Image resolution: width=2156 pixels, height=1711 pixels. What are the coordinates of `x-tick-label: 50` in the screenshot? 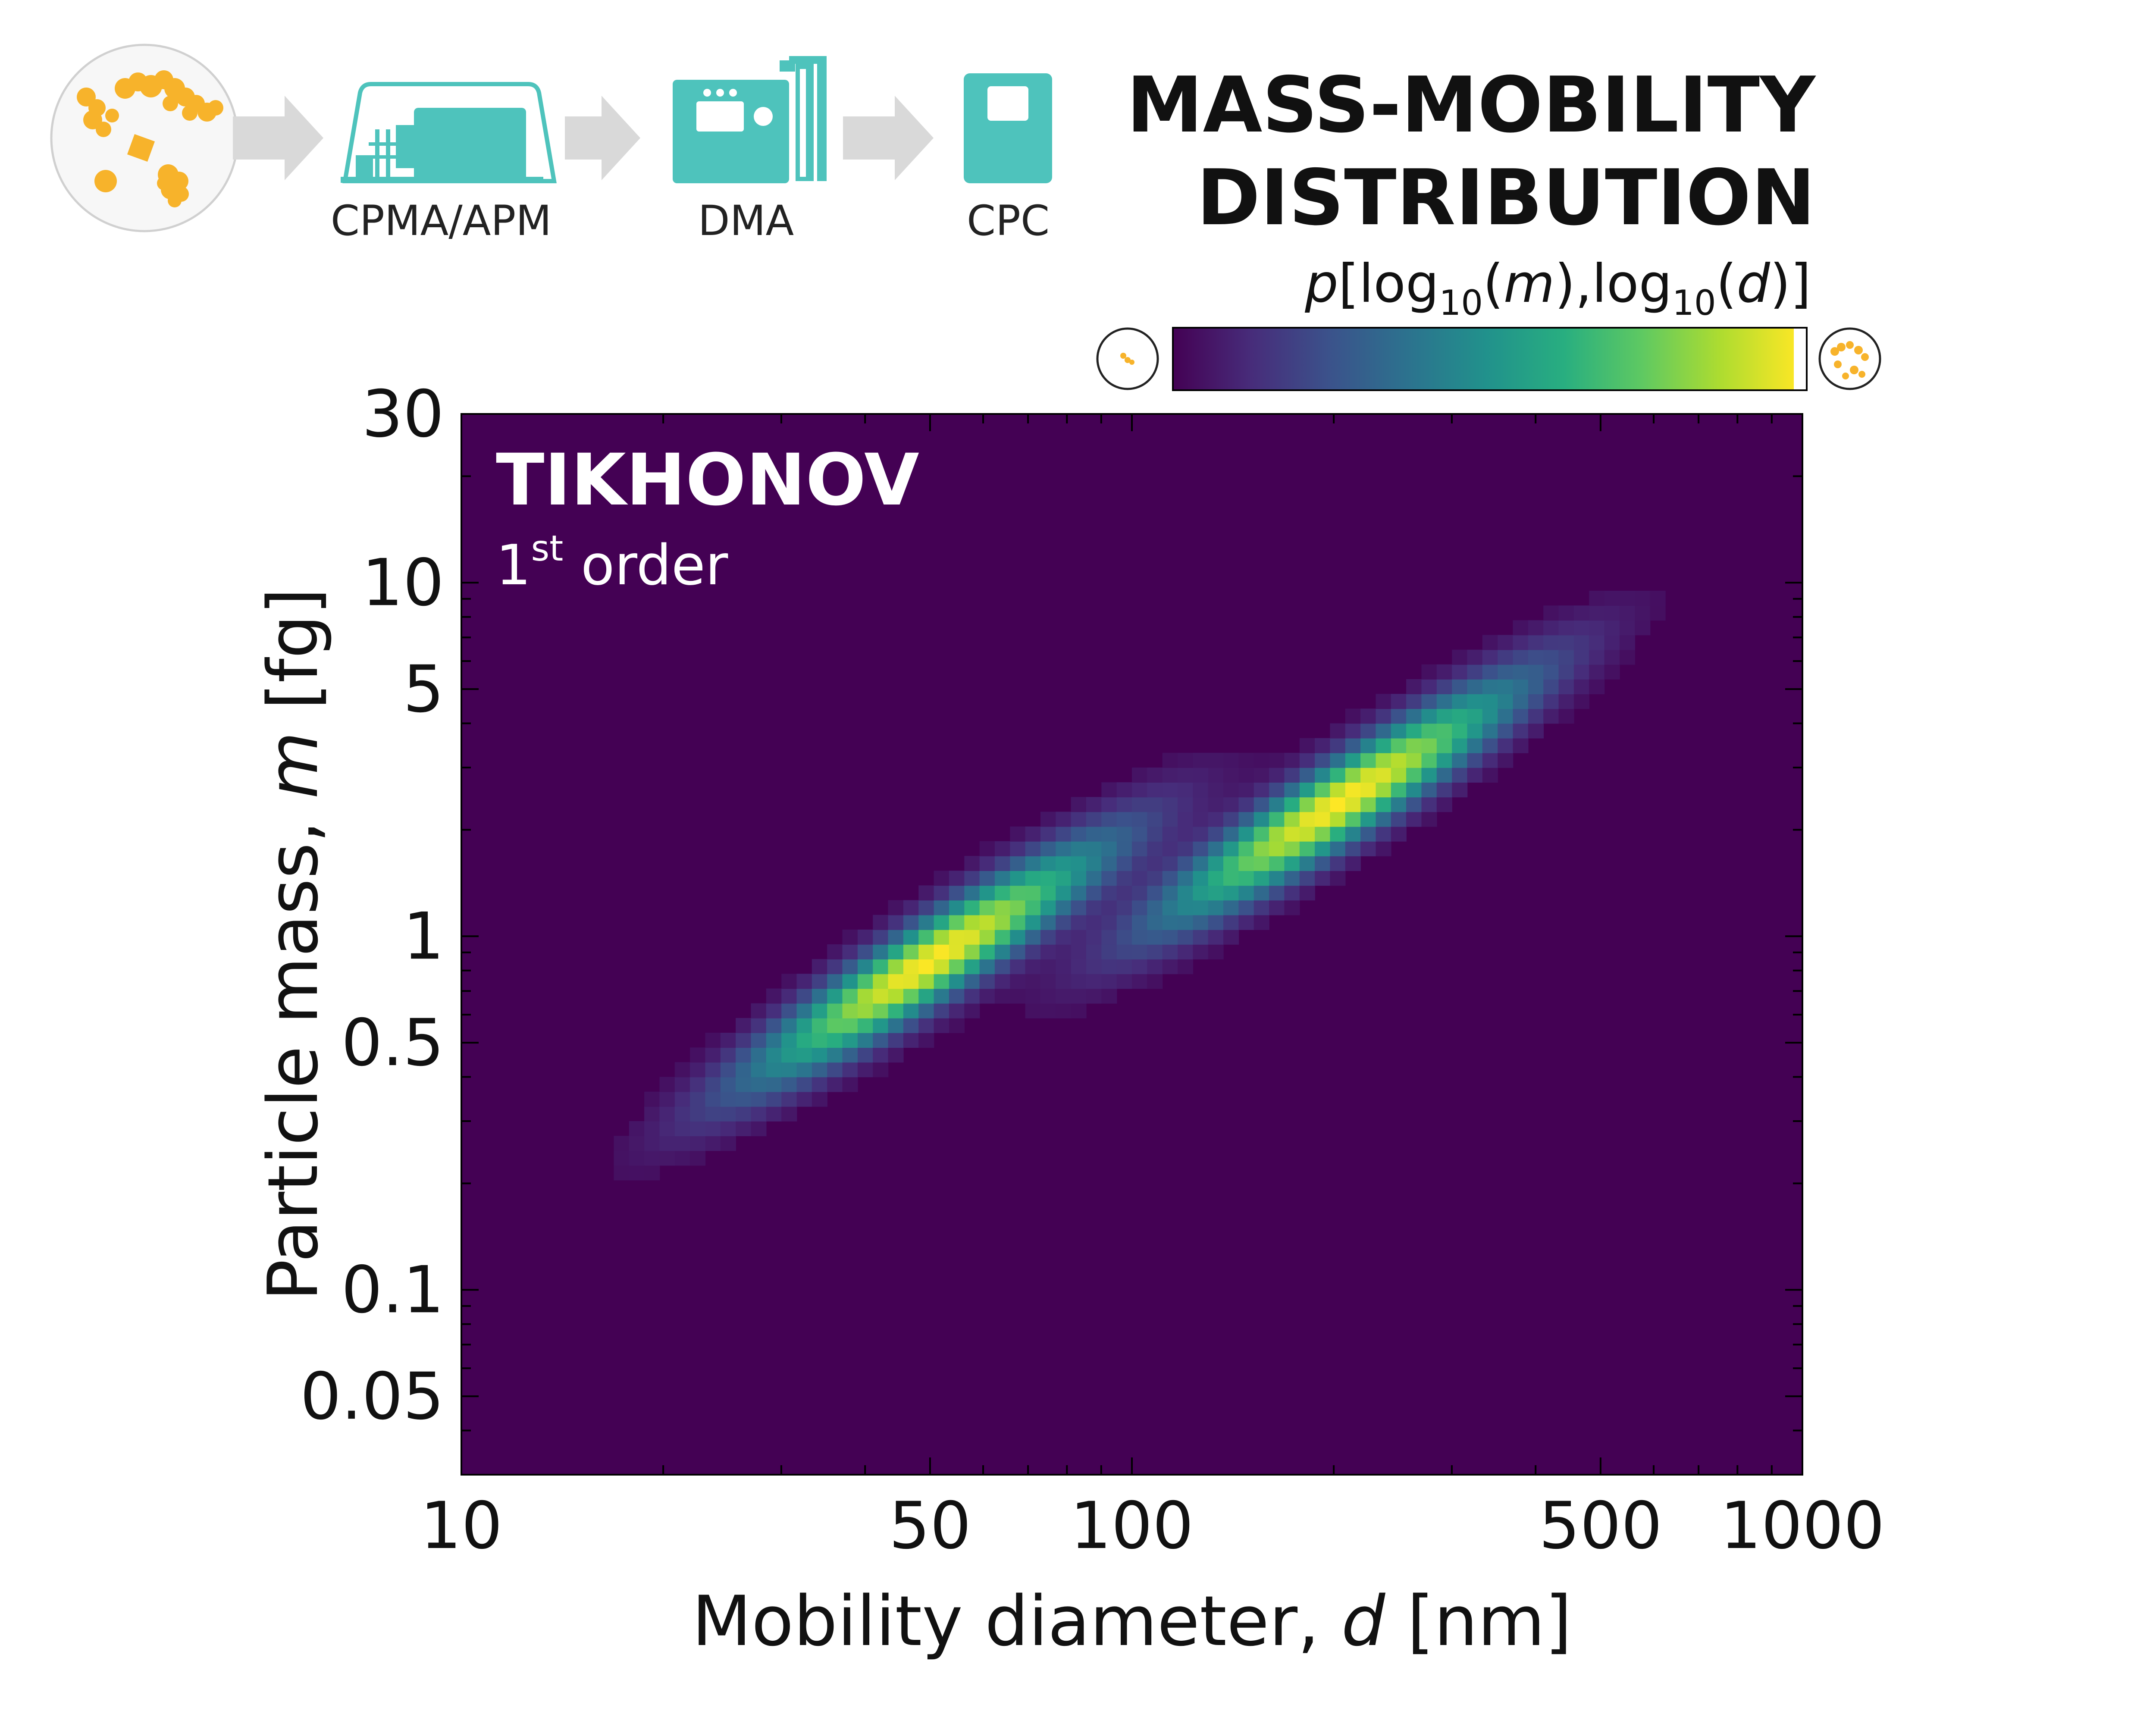 It's located at (930, 1526).